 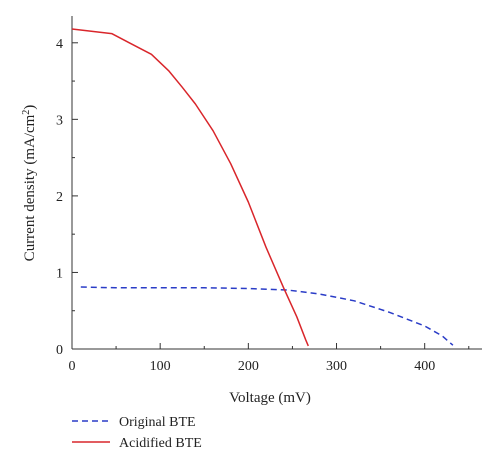 What do you see at coordinates (59, 273) in the screenshot?
I see `y-tick-label: 1` at bounding box center [59, 273].